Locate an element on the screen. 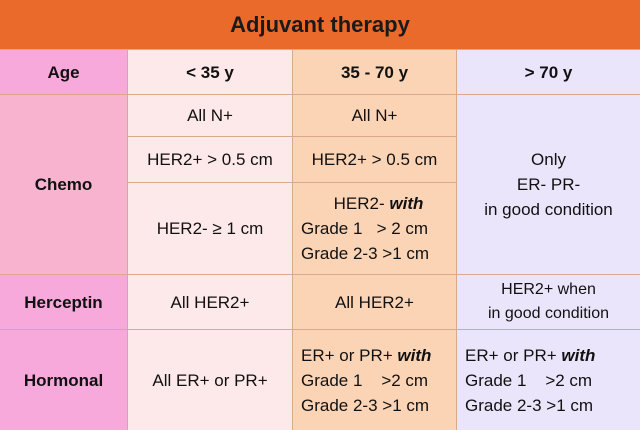 This screenshot has width=640, height=430. row-label: Chemo is located at coordinates (64, 185).